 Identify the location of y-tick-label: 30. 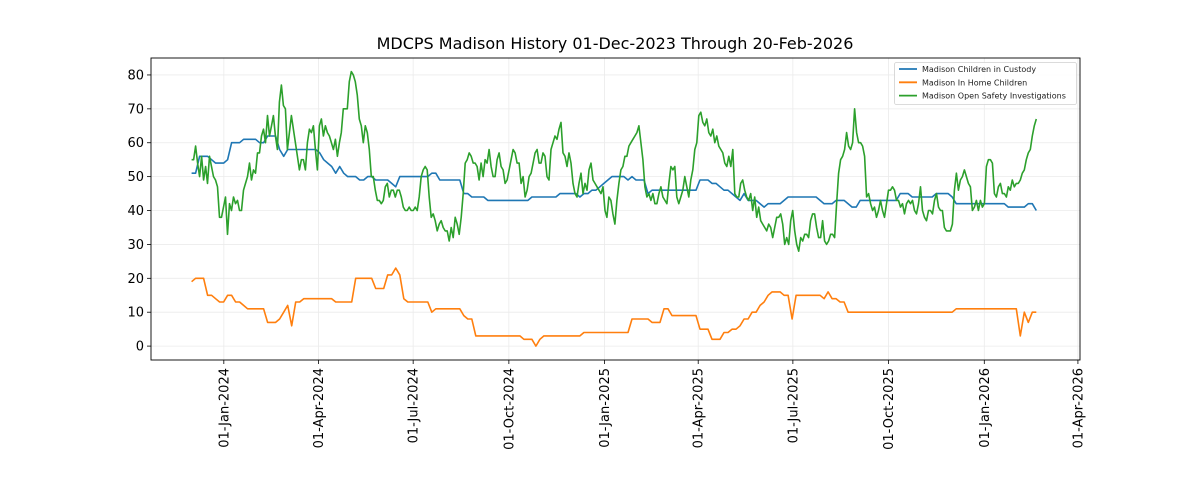
(135, 245).